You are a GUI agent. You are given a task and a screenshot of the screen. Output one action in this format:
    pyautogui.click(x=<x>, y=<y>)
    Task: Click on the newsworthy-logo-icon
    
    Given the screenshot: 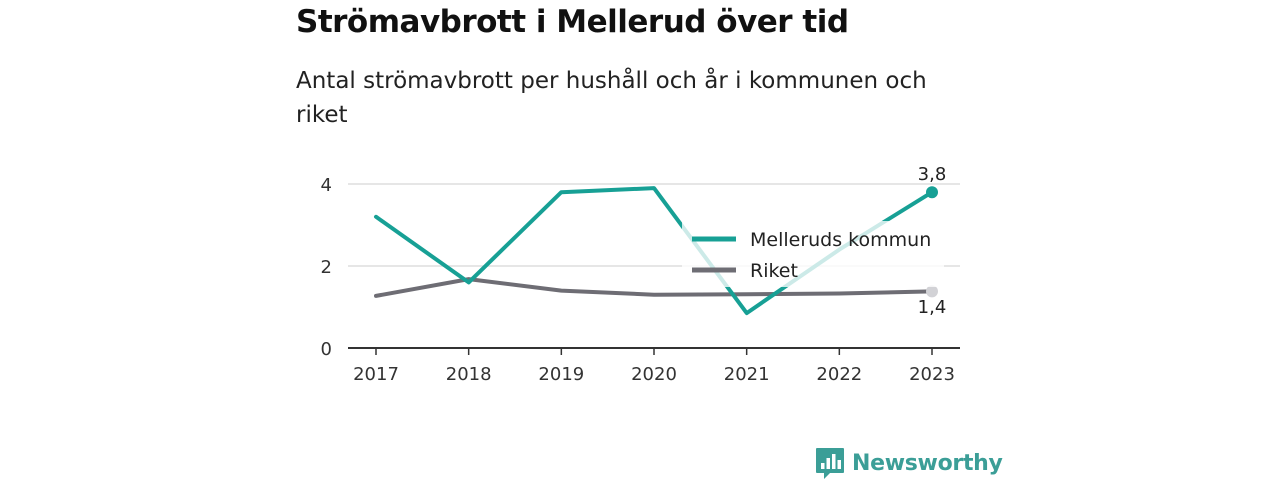 What is the action you would take?
    pyautogui.click(x=830, y=463)
    